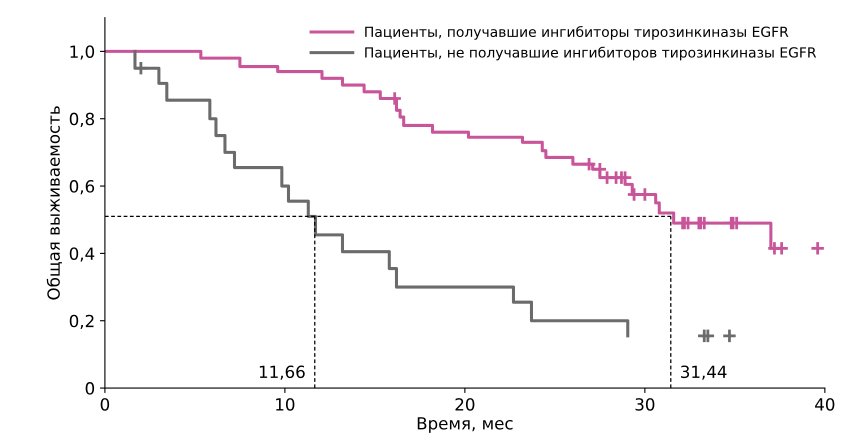 This screenshot has height=443, width=846. What do you see at coordinates (82, 321) in the screenshot?
I see `y-tick-label: 0,2` at bounding box center [82, 321].